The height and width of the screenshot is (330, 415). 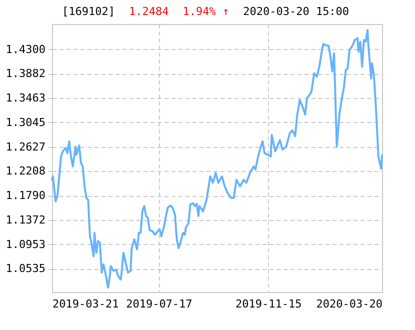 I want to click on y-tick-label: 1.3045, so click(x=26, y=122).